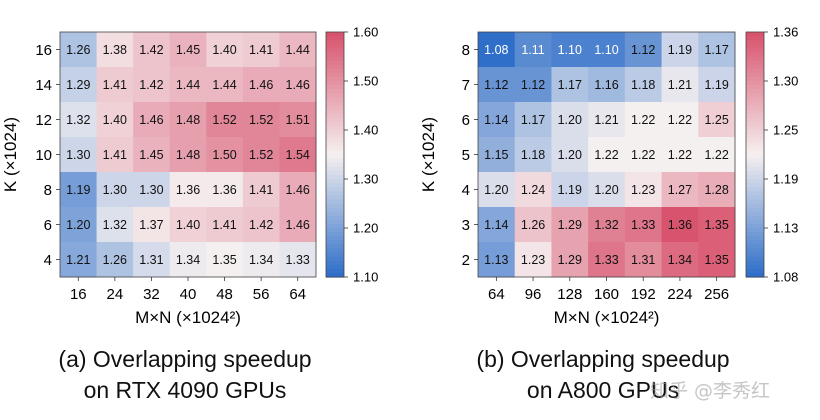 The height and width of the screenshot is (420, 820). What do you see at coordinates (603, 390) in the screenshot?
I see `caption-line2: on A800 GPUs` at bounding box center [603, 390].